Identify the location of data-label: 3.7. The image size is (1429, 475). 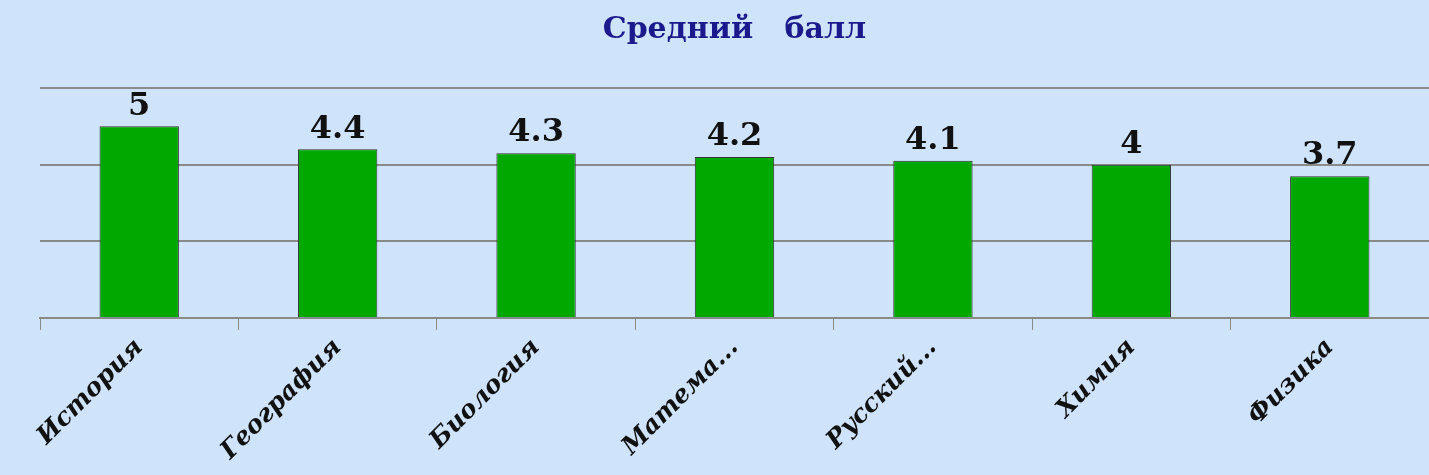
(1329, 153).